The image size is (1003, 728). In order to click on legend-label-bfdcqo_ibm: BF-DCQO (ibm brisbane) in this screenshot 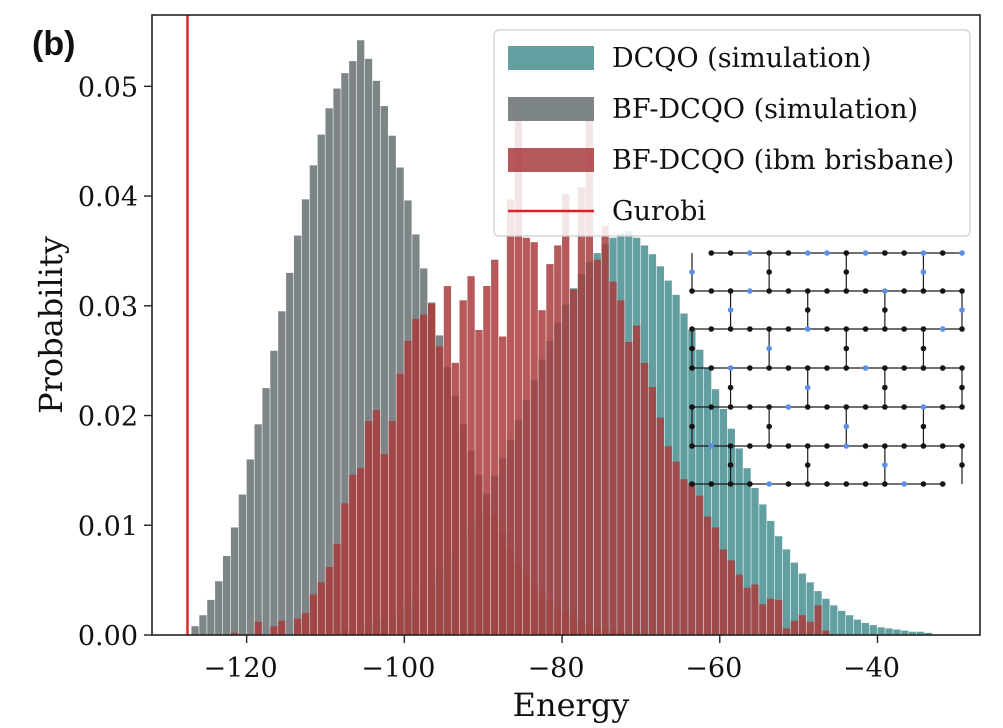, I will do `click(783, 160)`.